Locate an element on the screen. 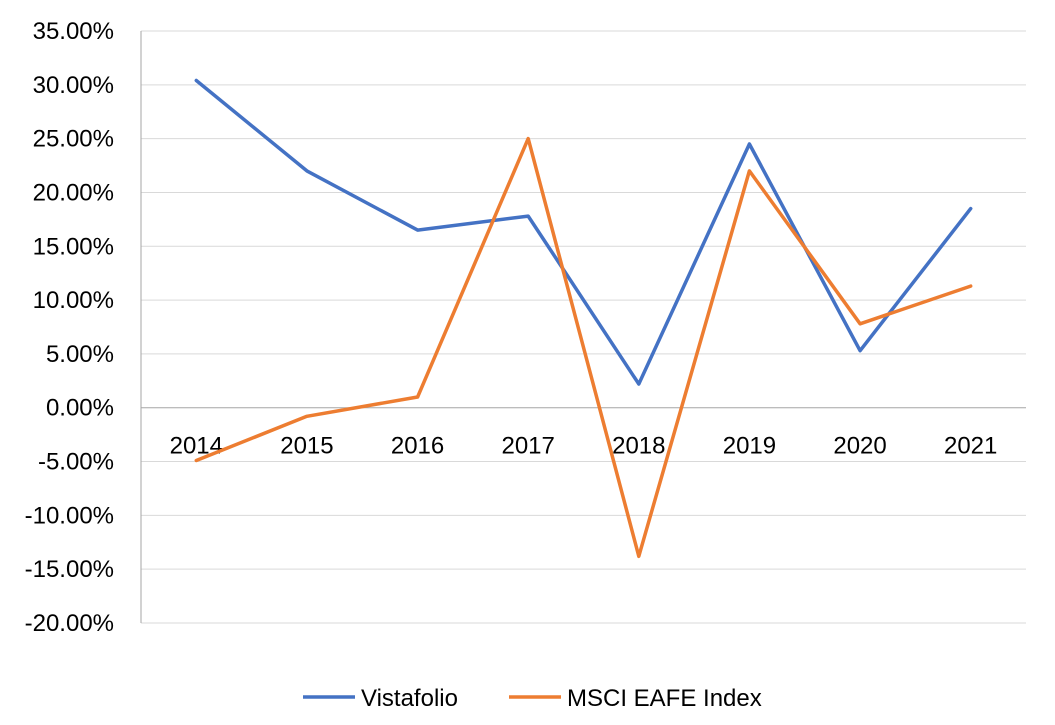 Image resolution: width=1055 pixels, height=725 pixels. legend-label: Vistafolio is located at coordinates (409, 698).